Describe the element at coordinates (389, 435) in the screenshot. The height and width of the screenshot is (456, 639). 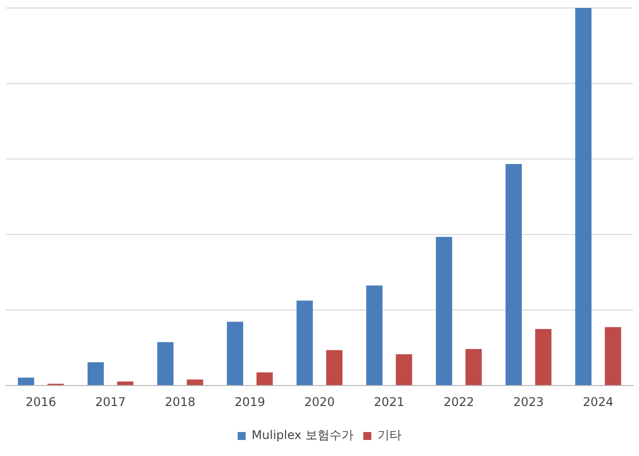
I see `legend-label: 기타` at that location.